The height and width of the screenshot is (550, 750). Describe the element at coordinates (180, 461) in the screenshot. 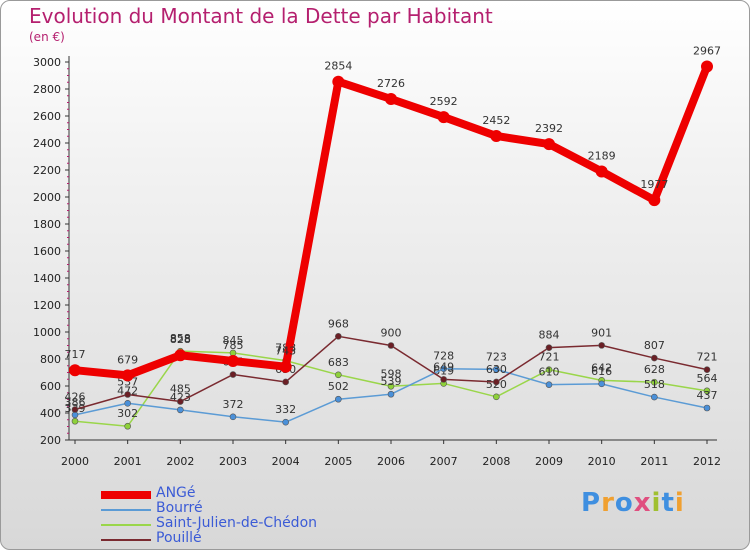

I see `x-tick-label: 2002` at that location.